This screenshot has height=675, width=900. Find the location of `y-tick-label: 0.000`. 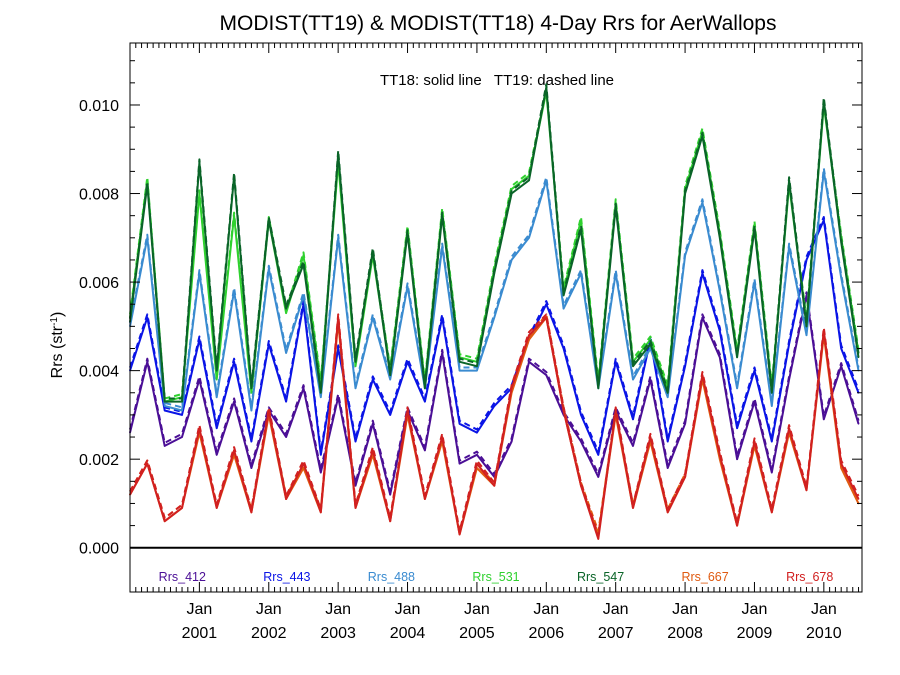

y-tick-label: 0.000 is located at coordinates (99, 549).